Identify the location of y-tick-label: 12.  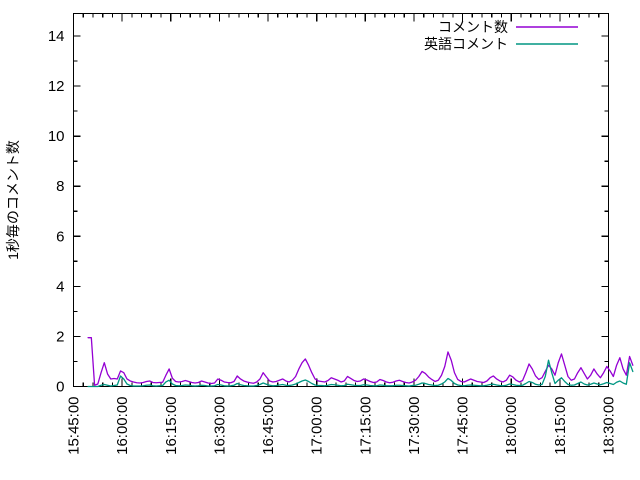
(56, 86).